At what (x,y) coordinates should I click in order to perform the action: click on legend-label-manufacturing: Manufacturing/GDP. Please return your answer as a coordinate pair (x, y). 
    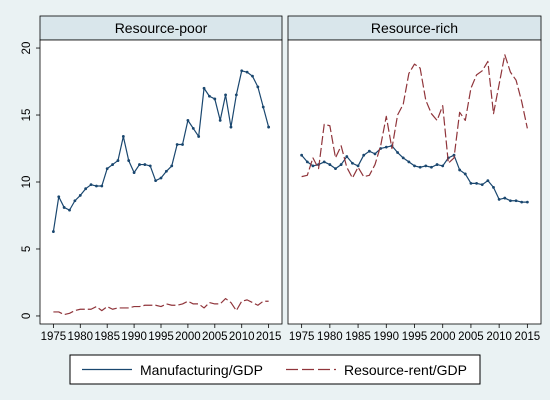
    Looking at the image, I should click on (201, 370).